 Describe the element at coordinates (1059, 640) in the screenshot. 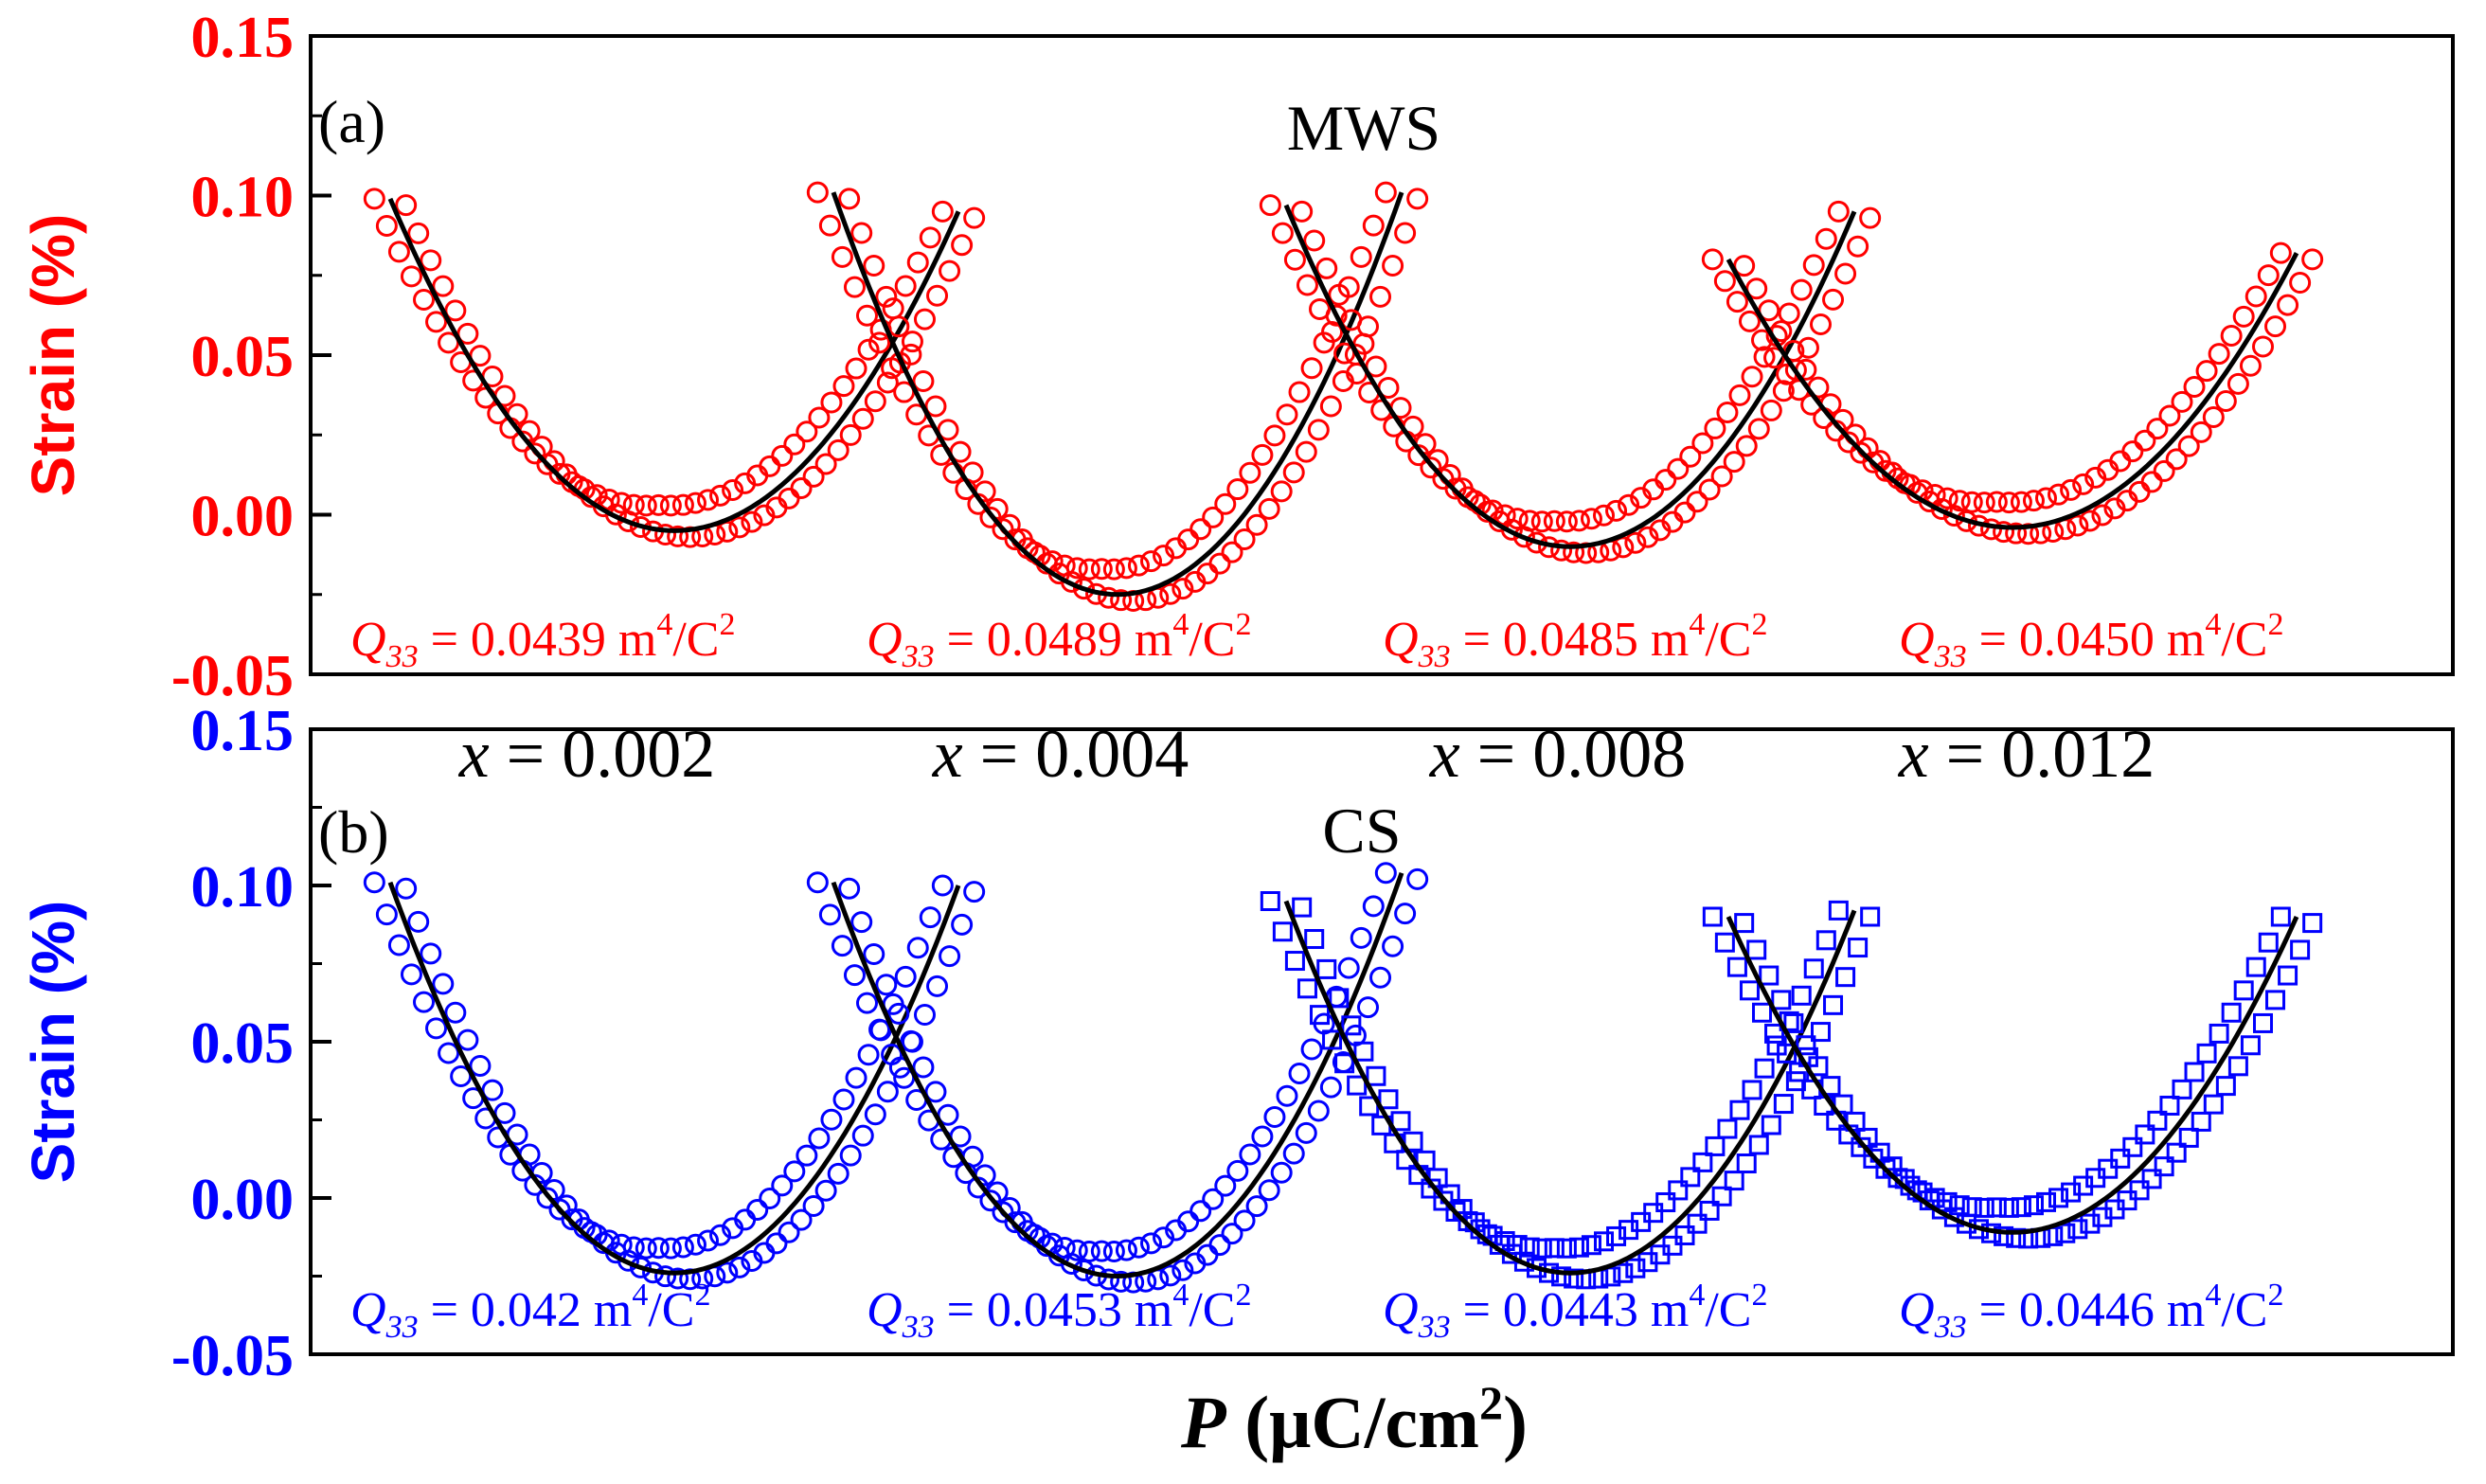

I see `q33-annotation: Q33 = 0.0489 m4/C2` at that location.